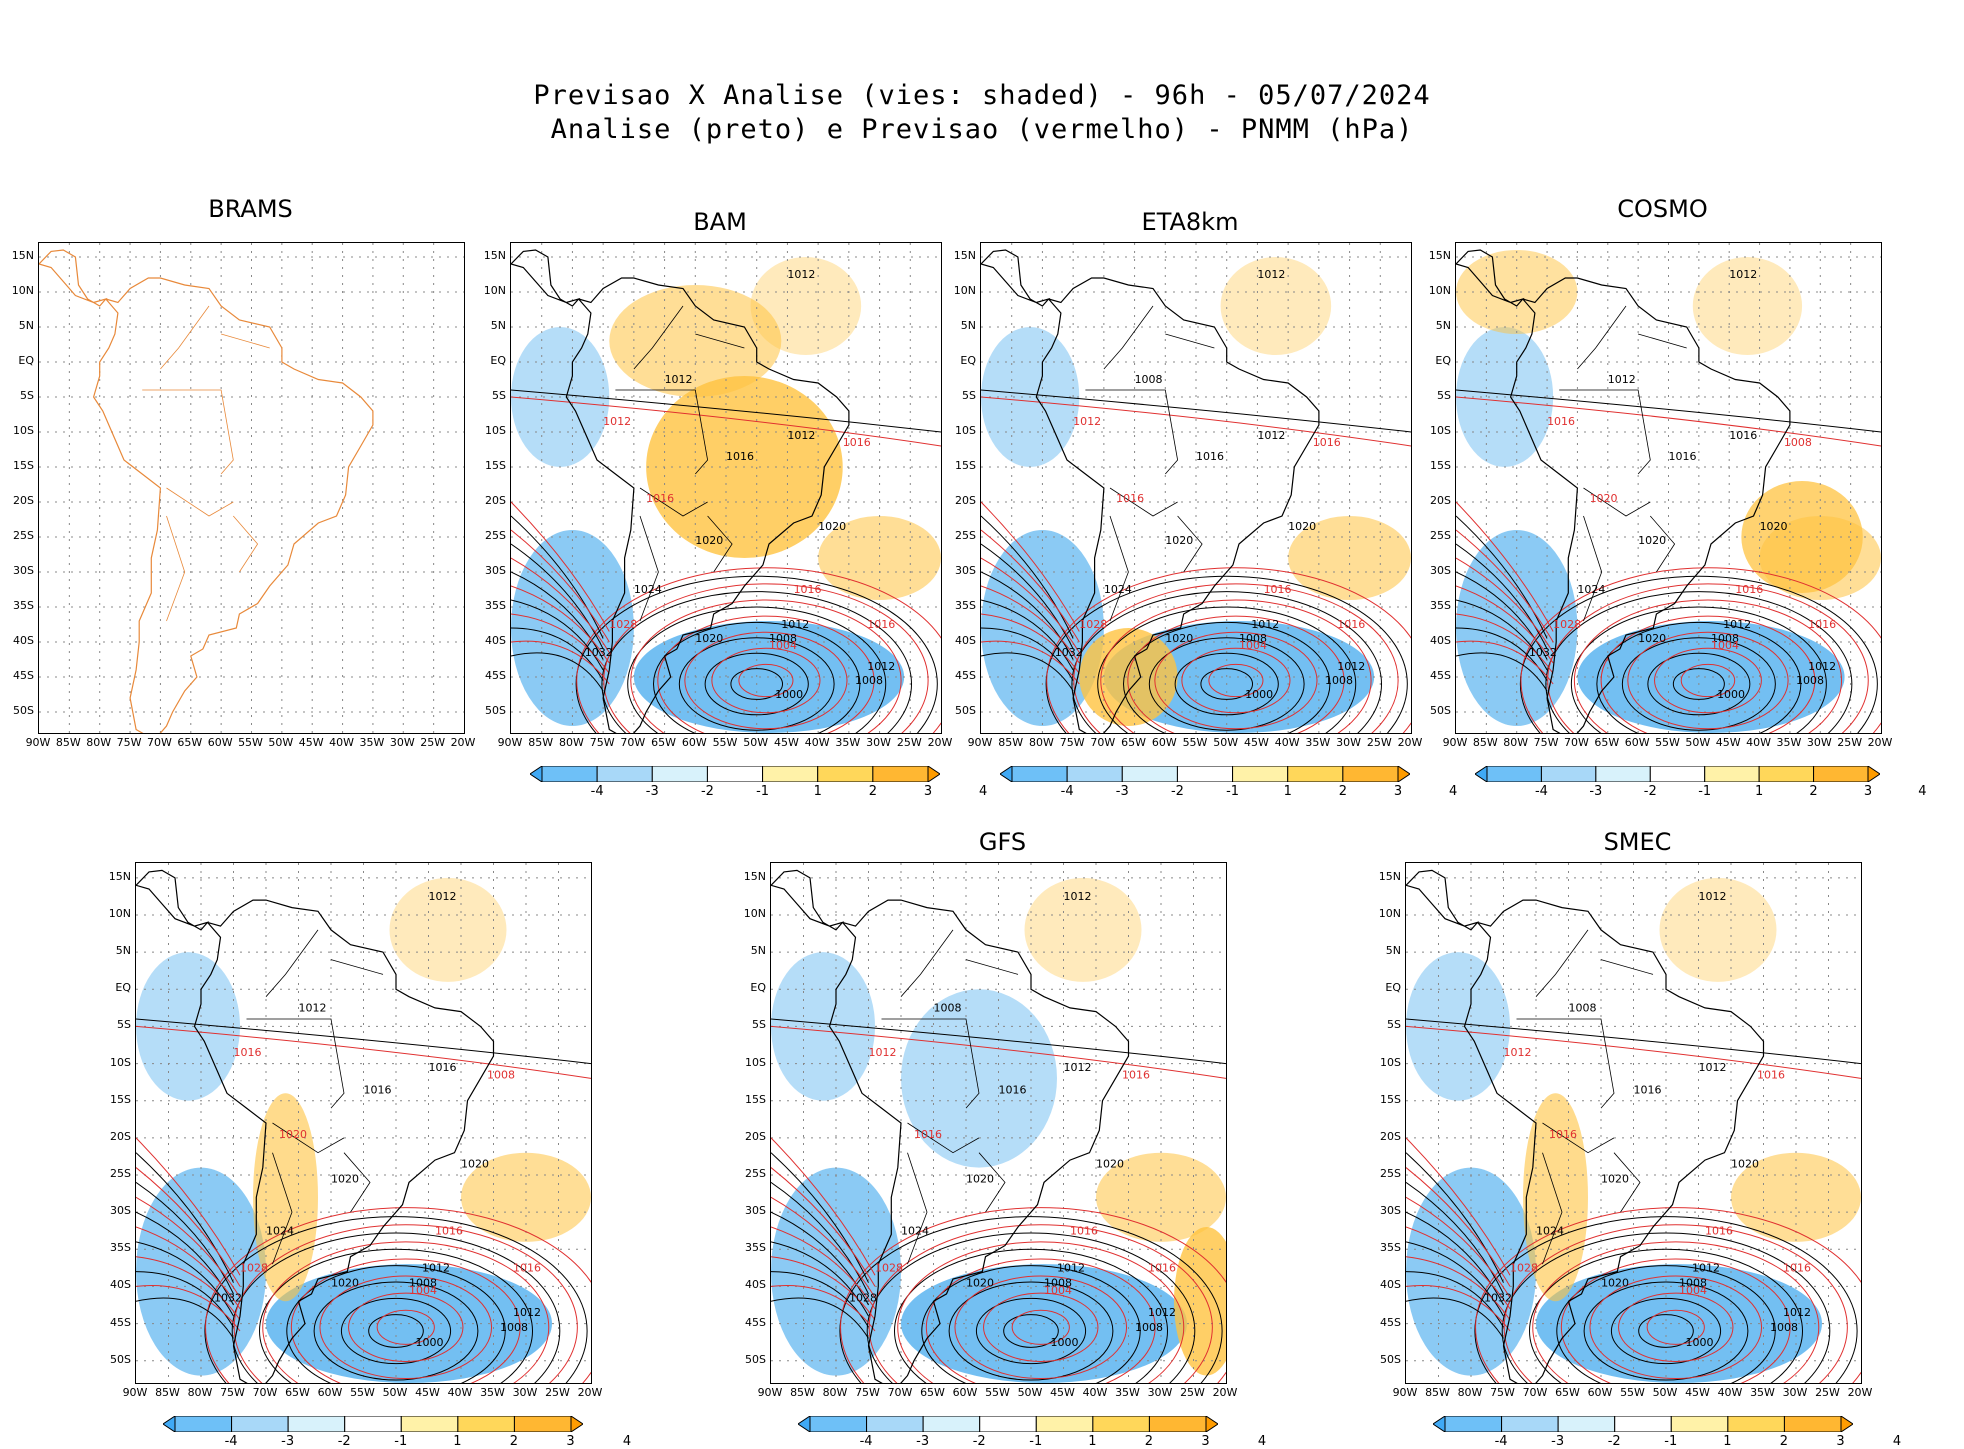 The height and width of the screenshot is (1449, 1964). I want to click on contour-label: 1032, so click(1498, 1297).